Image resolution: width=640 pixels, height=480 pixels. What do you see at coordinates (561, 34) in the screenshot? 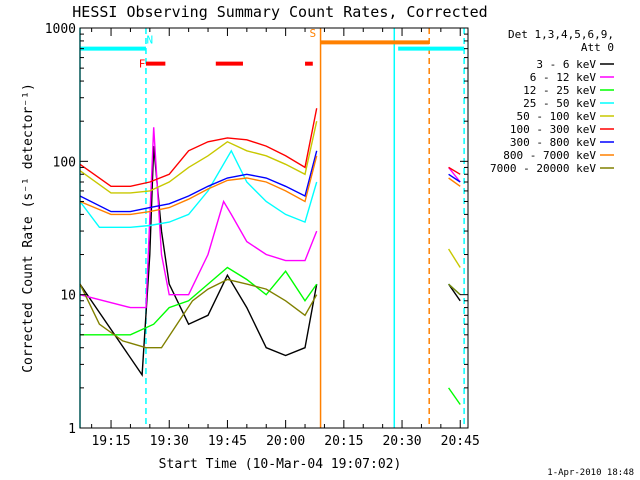
I see `legend-title: Det 1,3,4,5,6,9,` at bounding box center [561, 34].